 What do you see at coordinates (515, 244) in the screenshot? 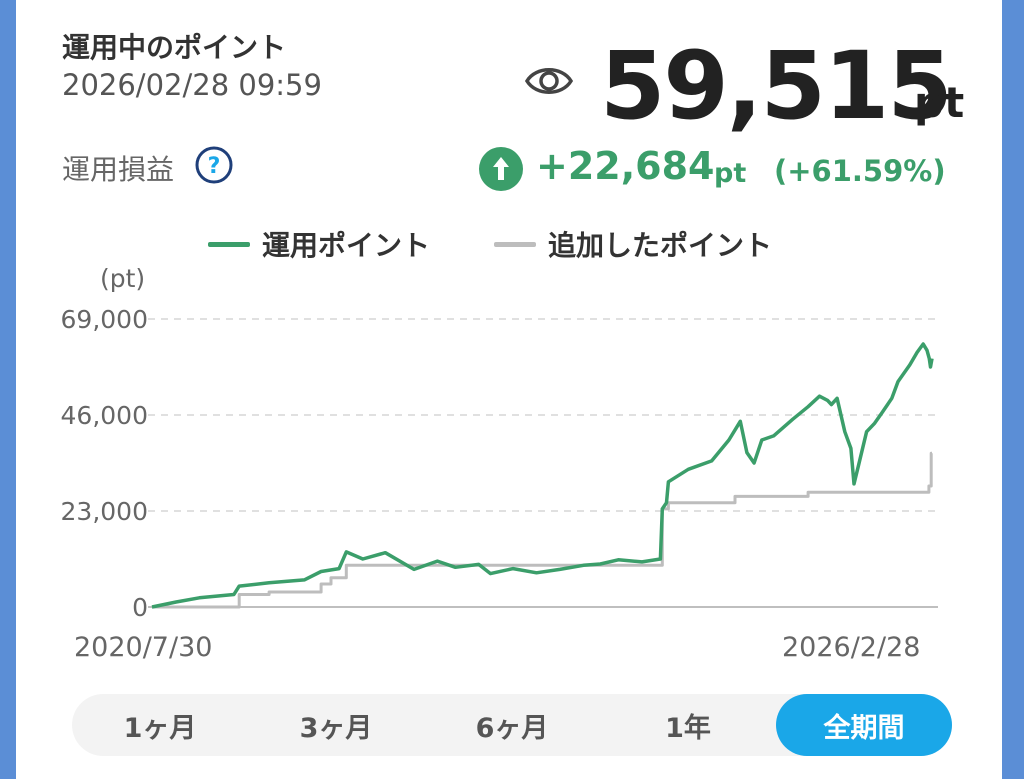
I see `legend-swatch-added` at bounding box center [515, 244].